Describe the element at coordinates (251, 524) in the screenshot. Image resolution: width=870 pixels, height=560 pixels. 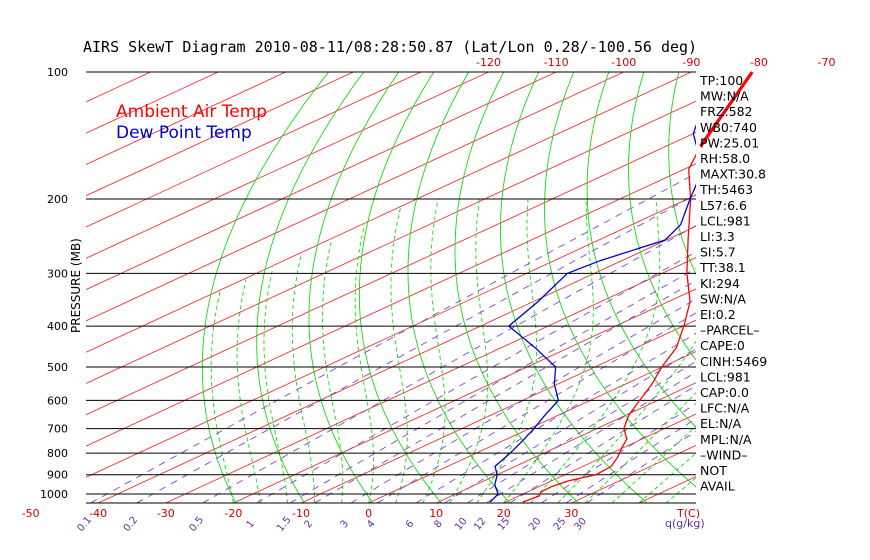
I see `mixing-ratio-tick-label: 1` at that location.